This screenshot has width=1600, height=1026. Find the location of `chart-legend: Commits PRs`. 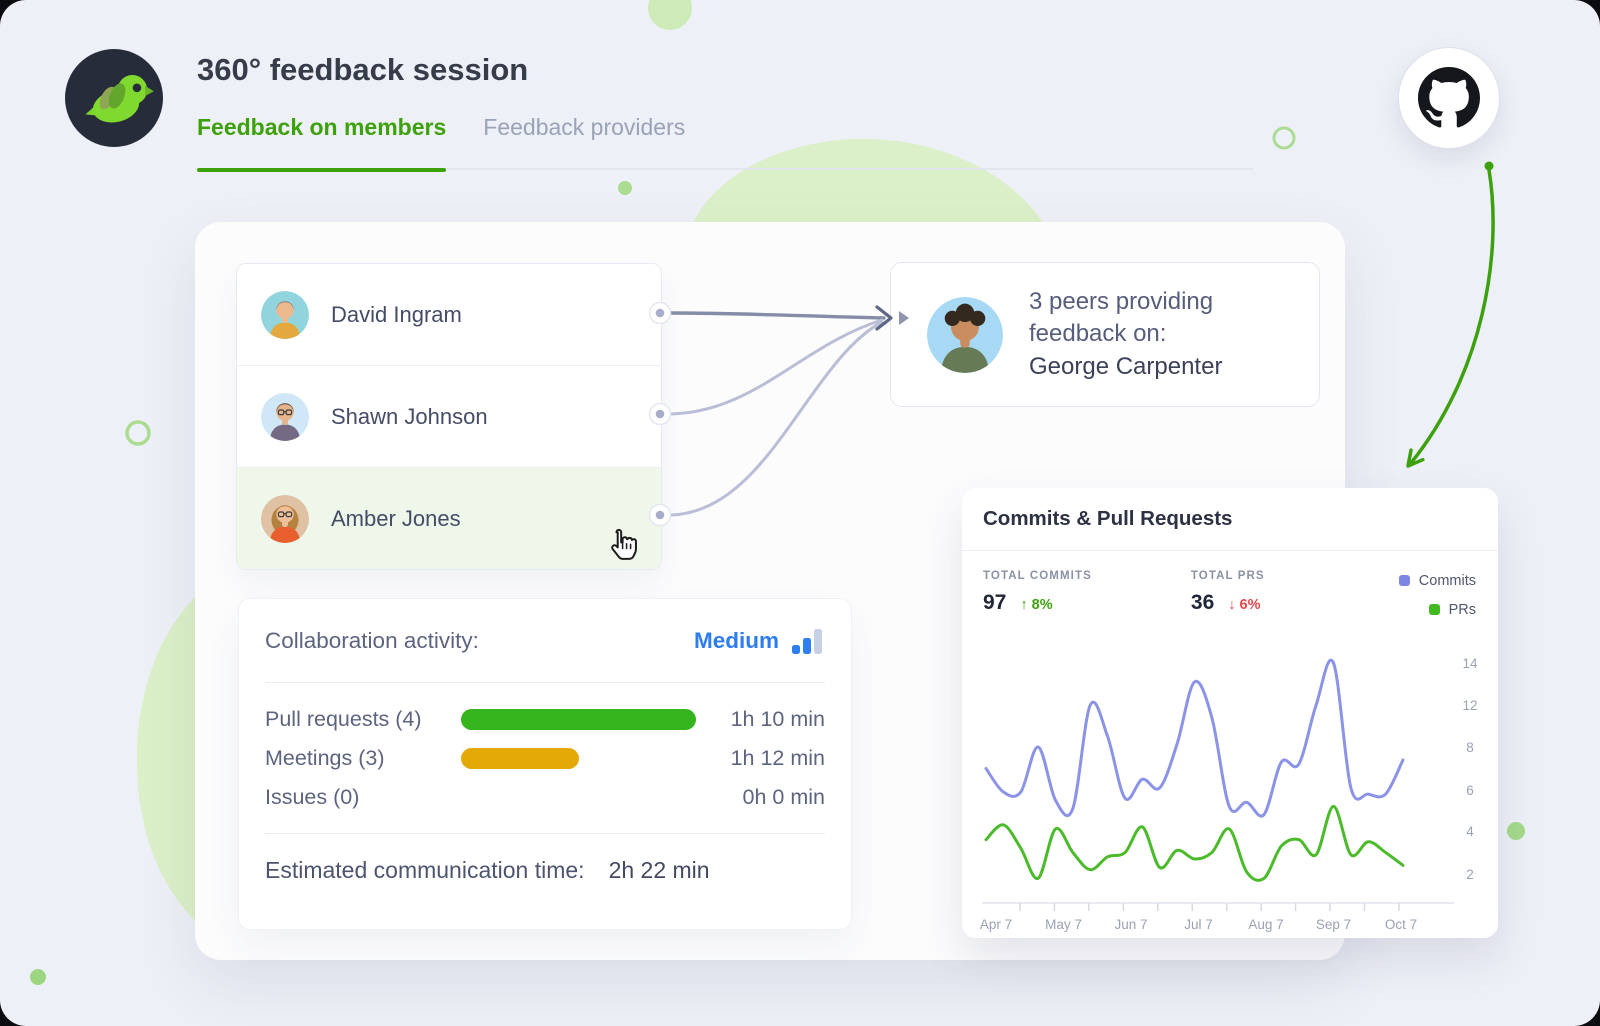

chart-legend: Commits PRs is located at coordinates (1437, 599).